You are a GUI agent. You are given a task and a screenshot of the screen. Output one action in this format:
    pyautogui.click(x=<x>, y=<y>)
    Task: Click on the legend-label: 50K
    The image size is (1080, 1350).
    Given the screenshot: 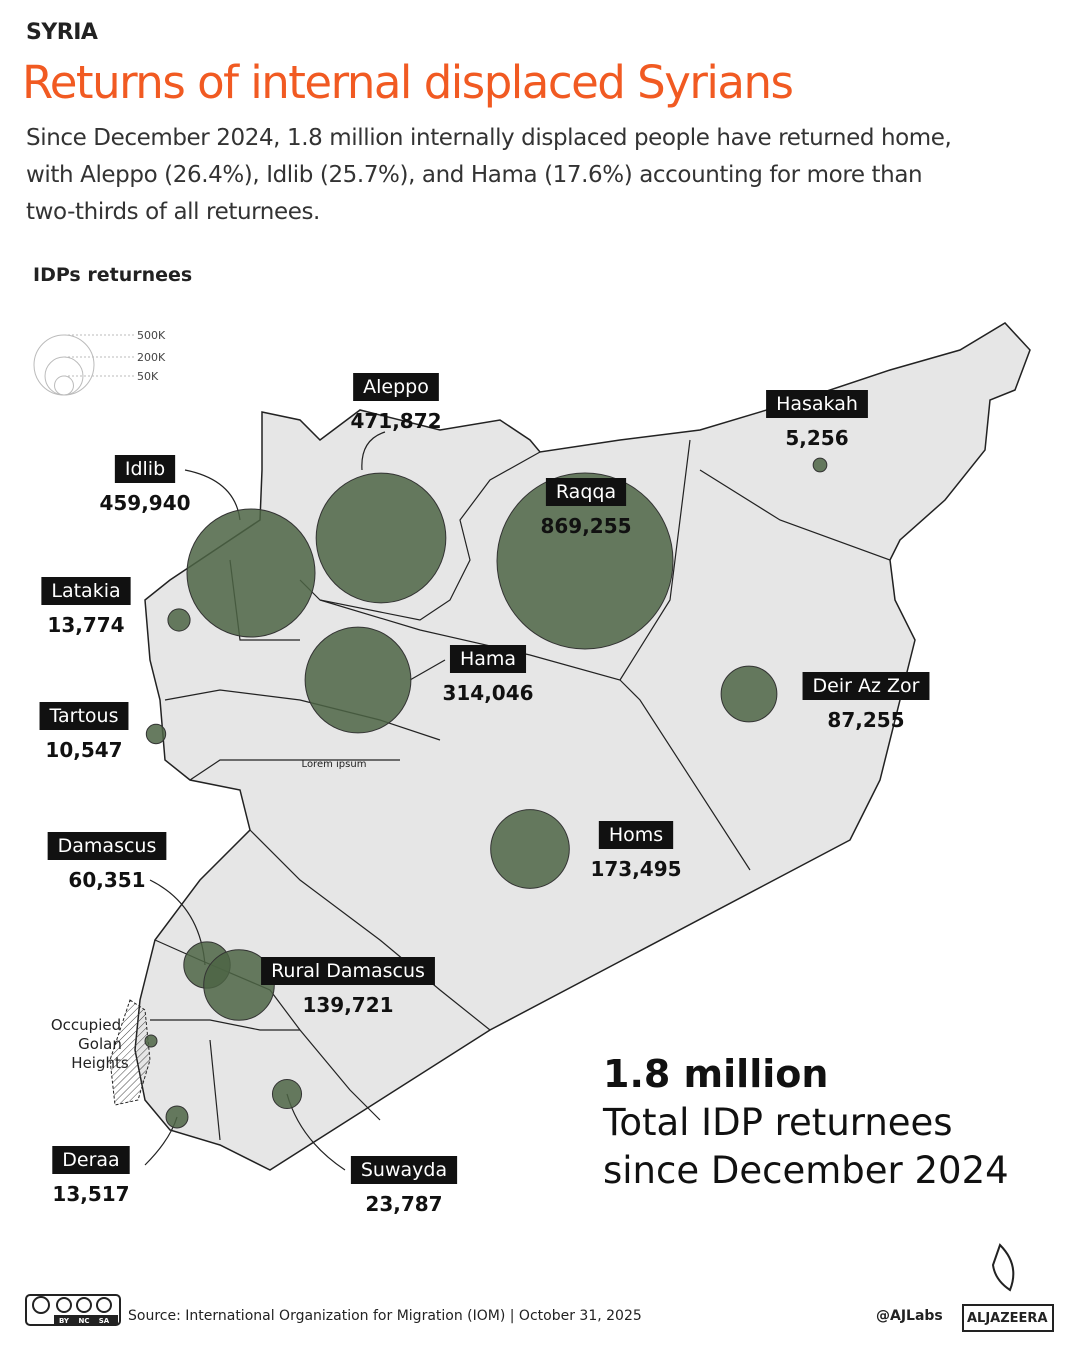 What is the action you would take?
    pyautogui.click(x=148, y=376)
    